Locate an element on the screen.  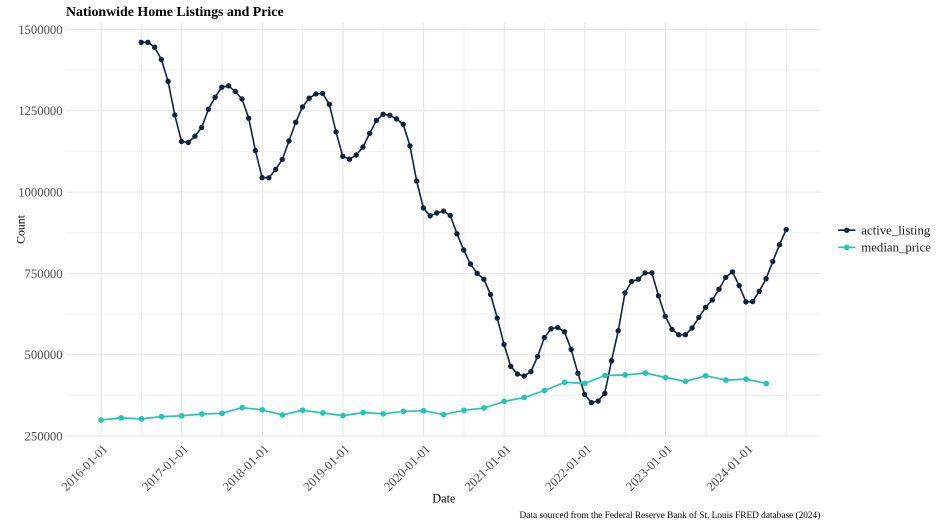
svg-text: 1500000 is located at coordinates (40, 30).